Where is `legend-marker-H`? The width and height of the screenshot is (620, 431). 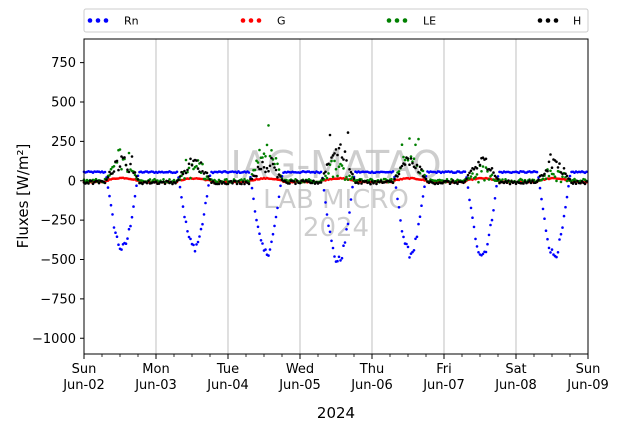
legend-marker-H is located at coordinates (548, 20).